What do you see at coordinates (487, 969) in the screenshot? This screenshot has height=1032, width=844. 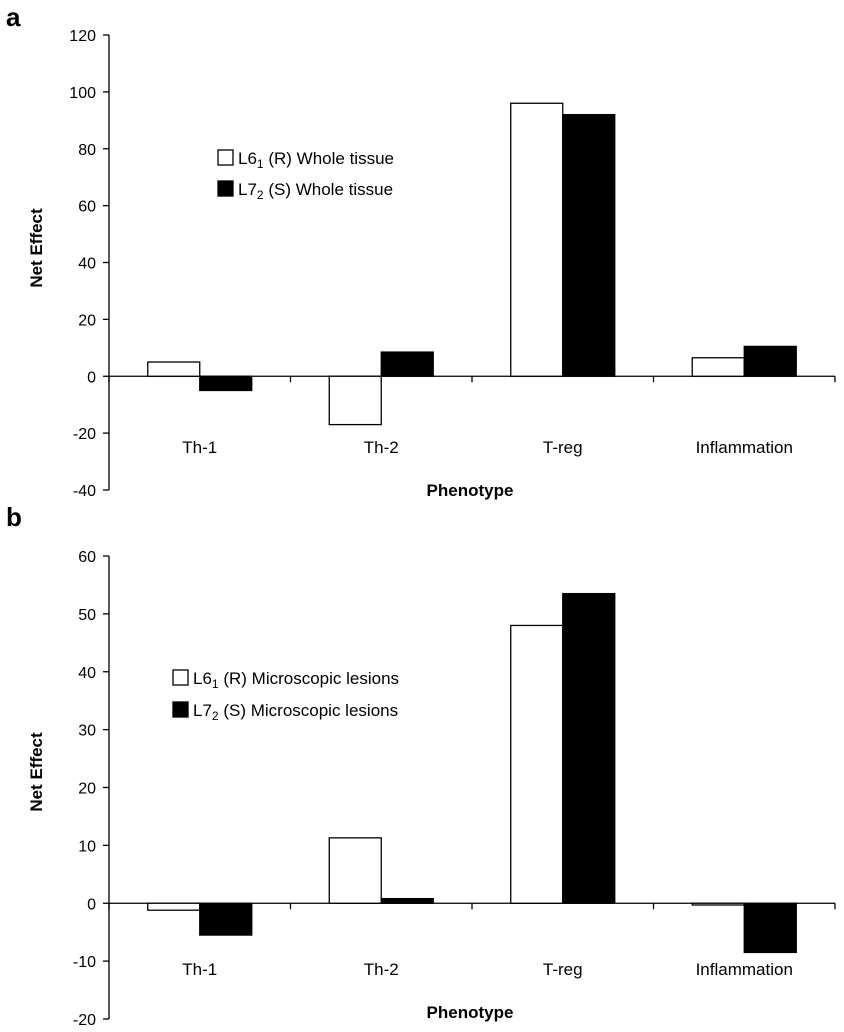 I see `category-labels-b: Th-1 Th-2 T-reg Inflammation` at bounding box center [487, 969].